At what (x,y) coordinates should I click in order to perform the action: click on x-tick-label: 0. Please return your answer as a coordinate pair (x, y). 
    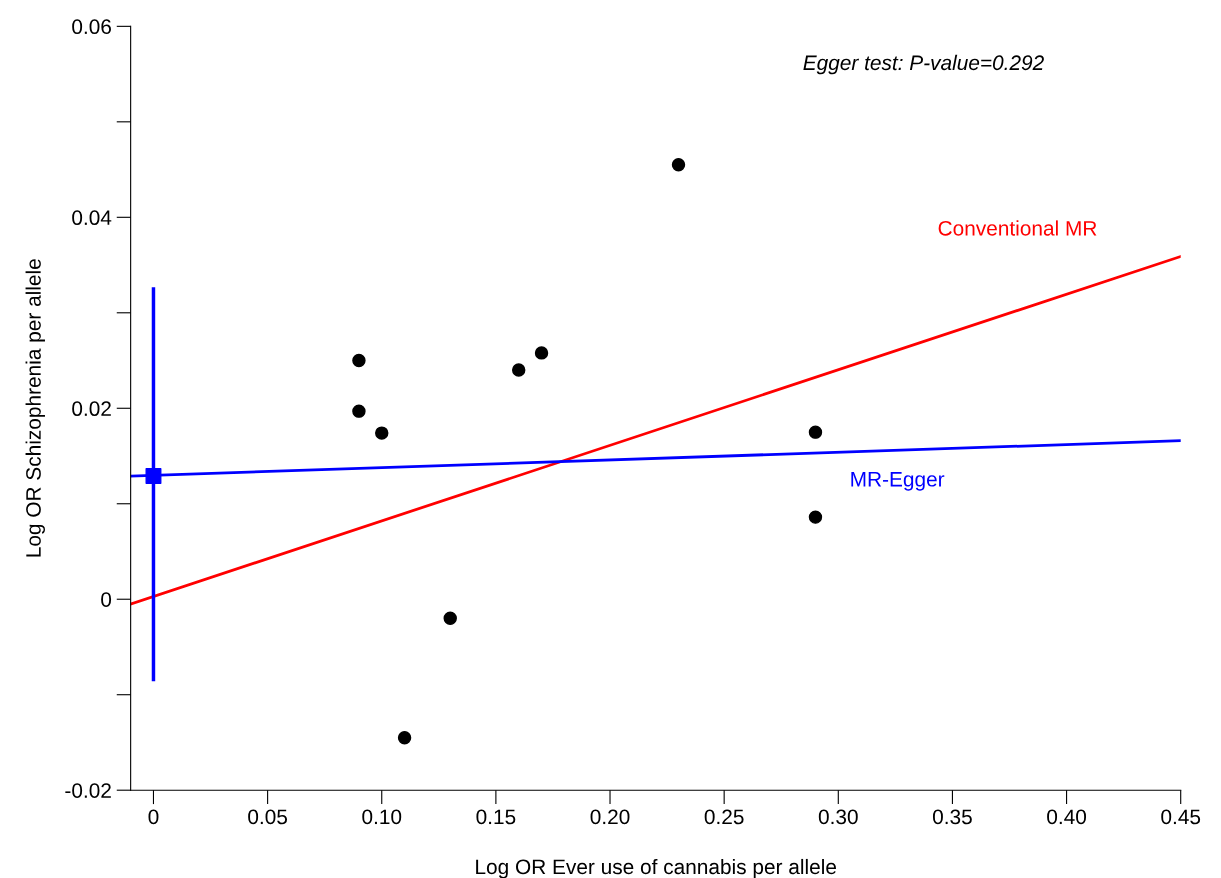
    Looking at the image, I should click on (153, 817).